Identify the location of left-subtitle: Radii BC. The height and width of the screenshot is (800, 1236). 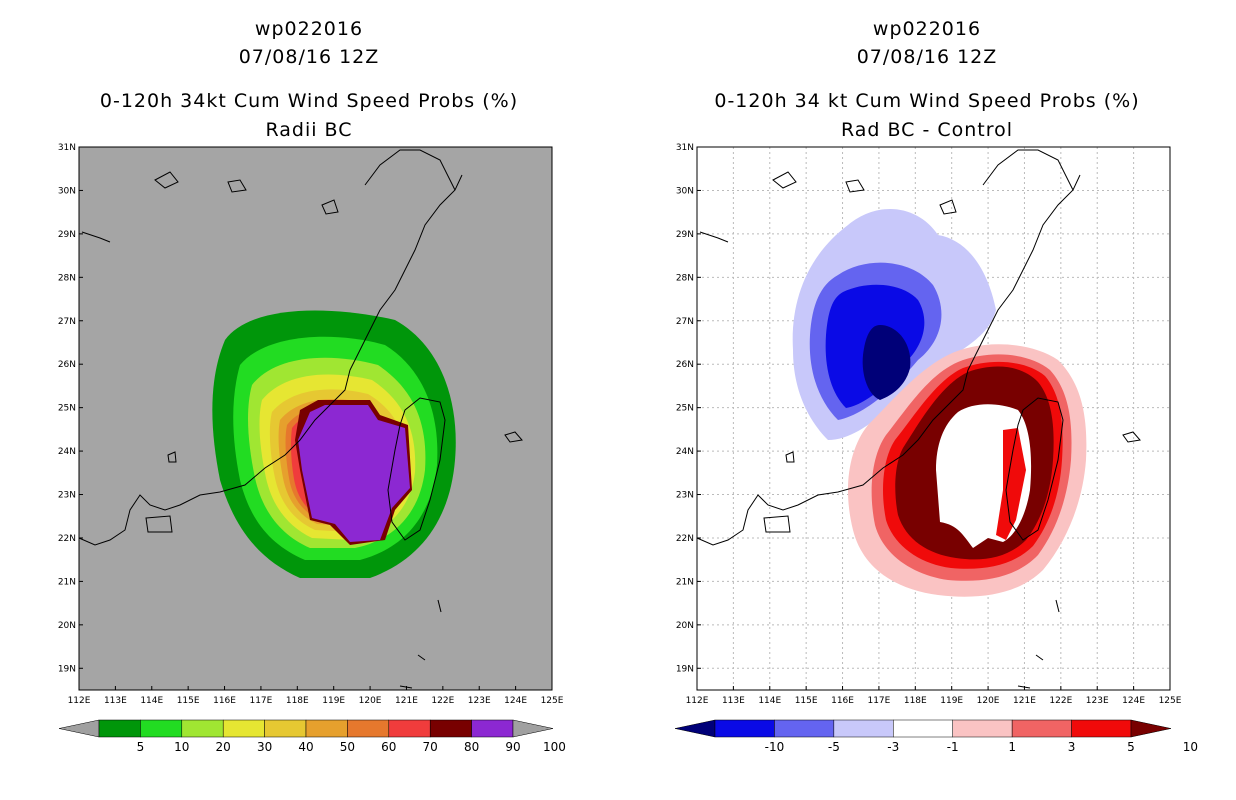
(309, 130).